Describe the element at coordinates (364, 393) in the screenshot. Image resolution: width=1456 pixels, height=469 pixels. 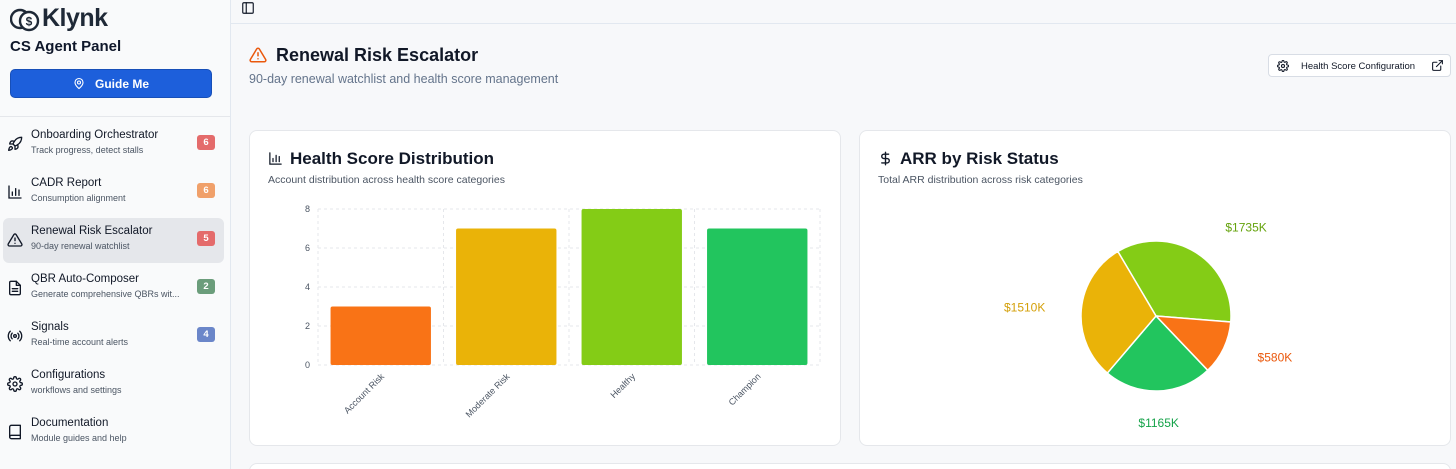
I see `x-tick-label: Account Risk` at that location.